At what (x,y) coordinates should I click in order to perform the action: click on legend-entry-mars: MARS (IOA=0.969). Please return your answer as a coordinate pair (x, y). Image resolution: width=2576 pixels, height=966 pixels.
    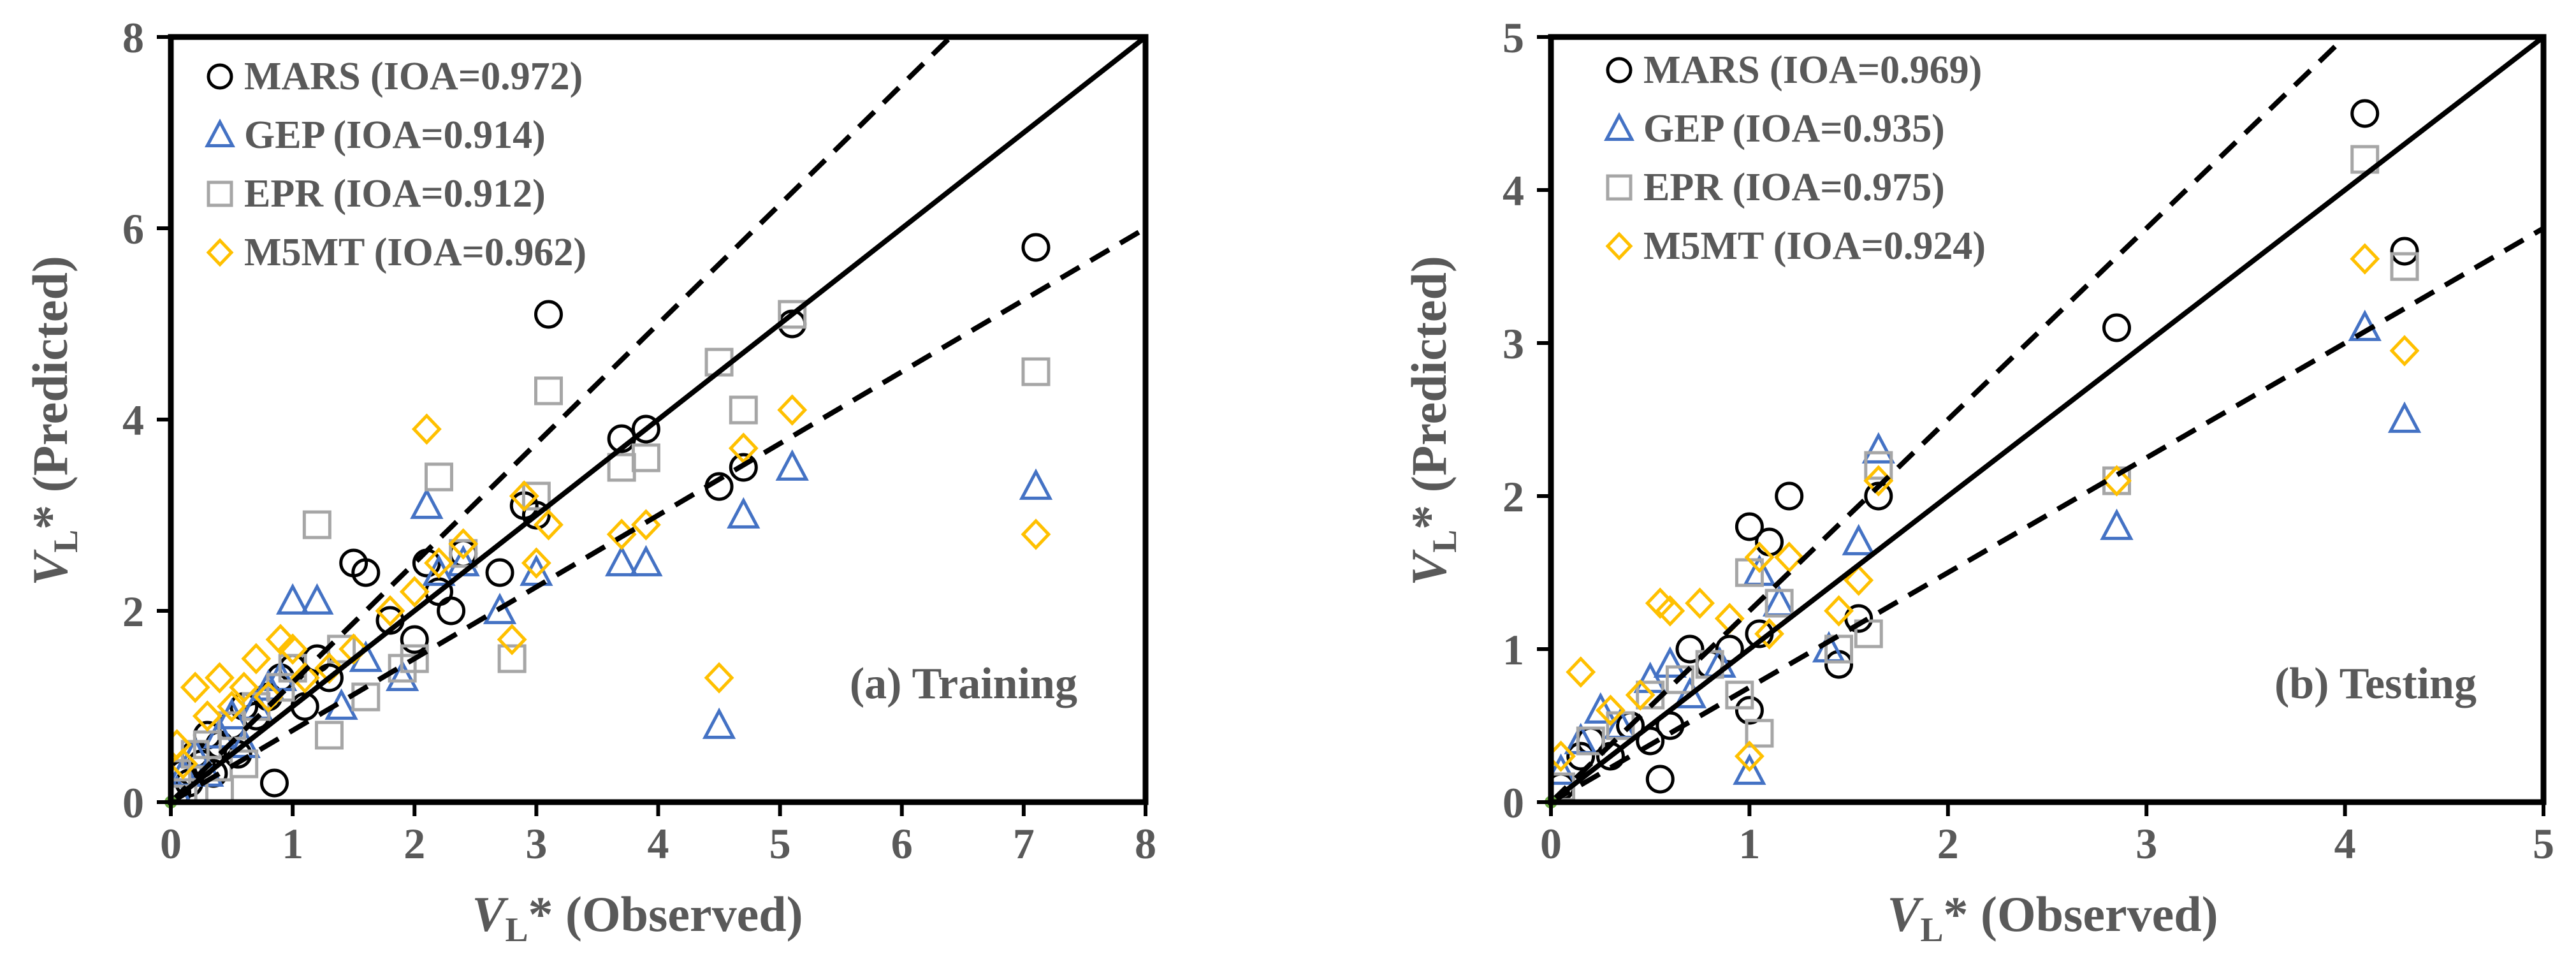
    Looking at the image, I should click on (1812, 70).